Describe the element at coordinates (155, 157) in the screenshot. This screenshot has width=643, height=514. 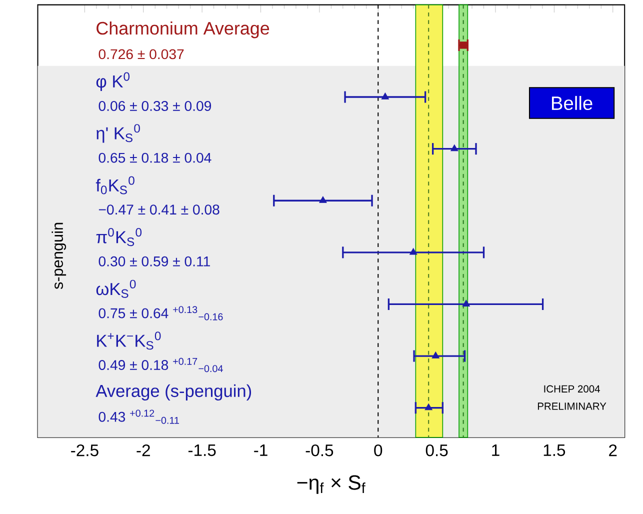
I see `annotation: 0.65 ± 0.18 ± 0.04` at that location.